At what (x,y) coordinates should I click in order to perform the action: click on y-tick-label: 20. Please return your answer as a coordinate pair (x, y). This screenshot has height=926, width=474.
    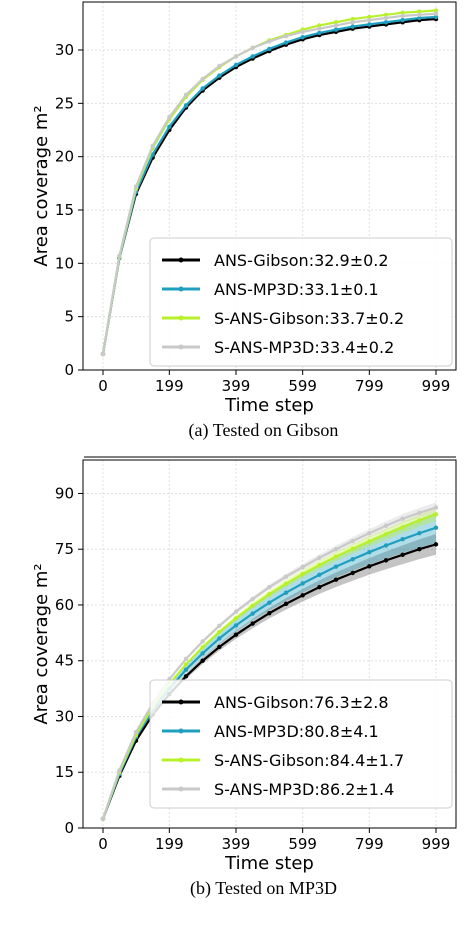
    Looking at the image, I should click on (64, 157).